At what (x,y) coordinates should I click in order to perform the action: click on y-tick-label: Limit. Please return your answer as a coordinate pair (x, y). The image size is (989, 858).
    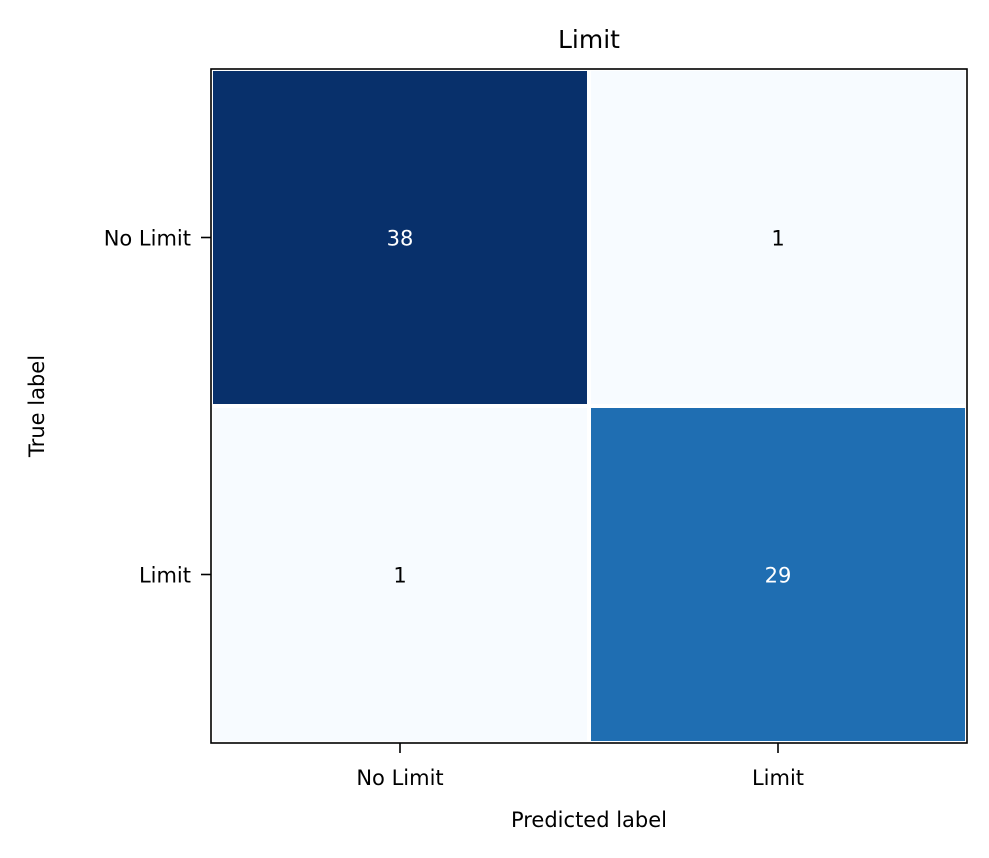
    Looking at the image, I should click on (165, 576).